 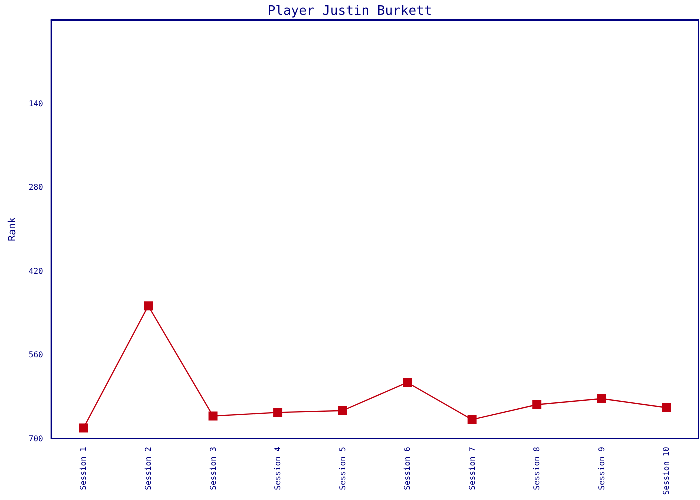 I want to click on y-tick-label: 140, so click(x=36, y=103).